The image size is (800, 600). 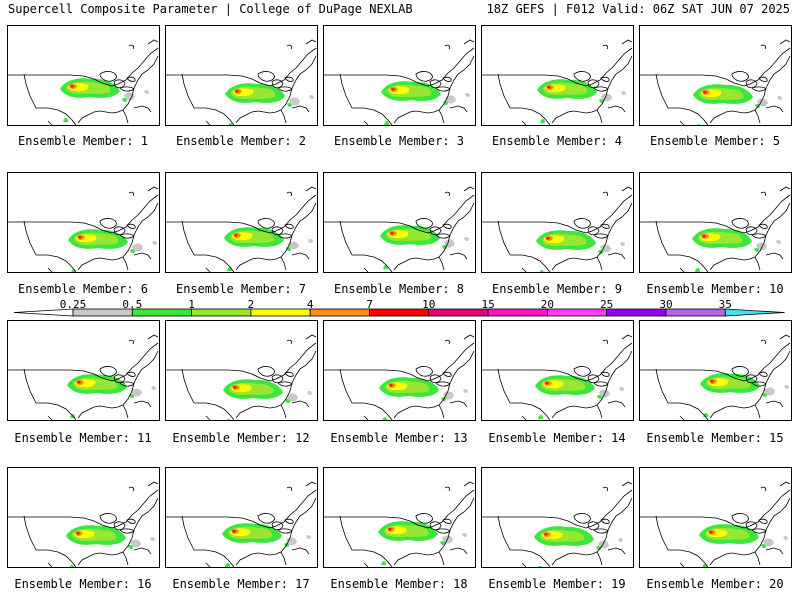 What do you see at coordinates (251, 304) in the screenshot?
I see `colorbar-tick-label: 2` at bounding box center [251, 304].